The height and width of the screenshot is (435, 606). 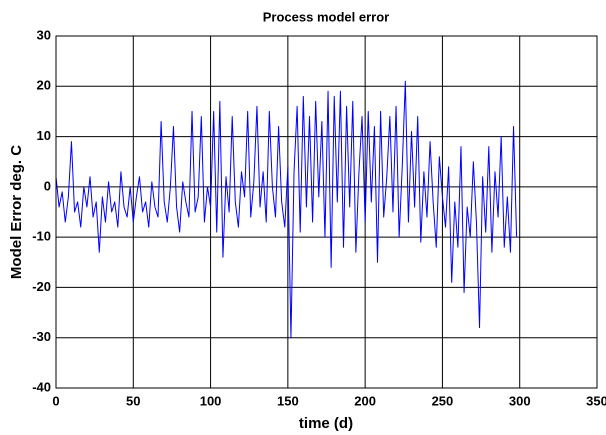 I want to click on y-tick-label: -40, so click(x=41, y=386).